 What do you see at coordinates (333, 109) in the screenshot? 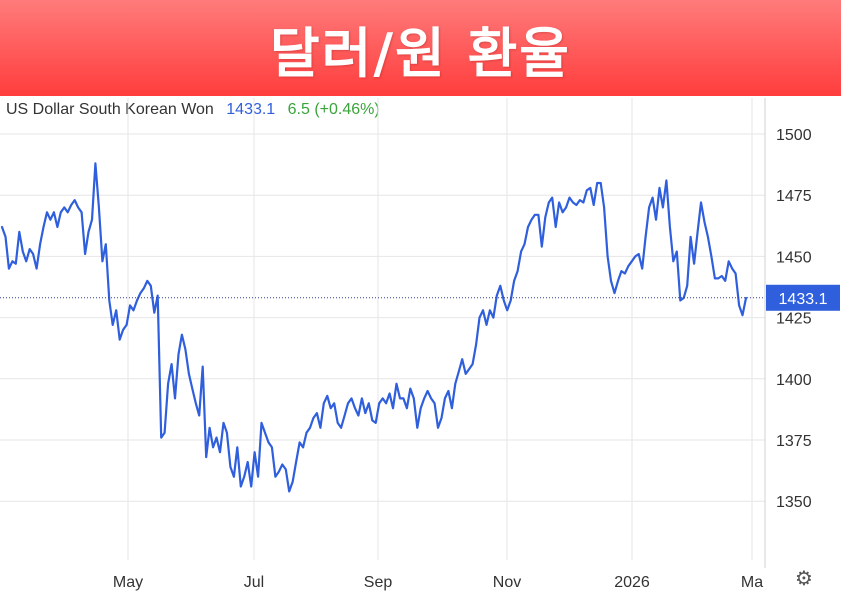
I see `legend-change: 6.5 (+0.46%)` at bounding box center [333, 109].